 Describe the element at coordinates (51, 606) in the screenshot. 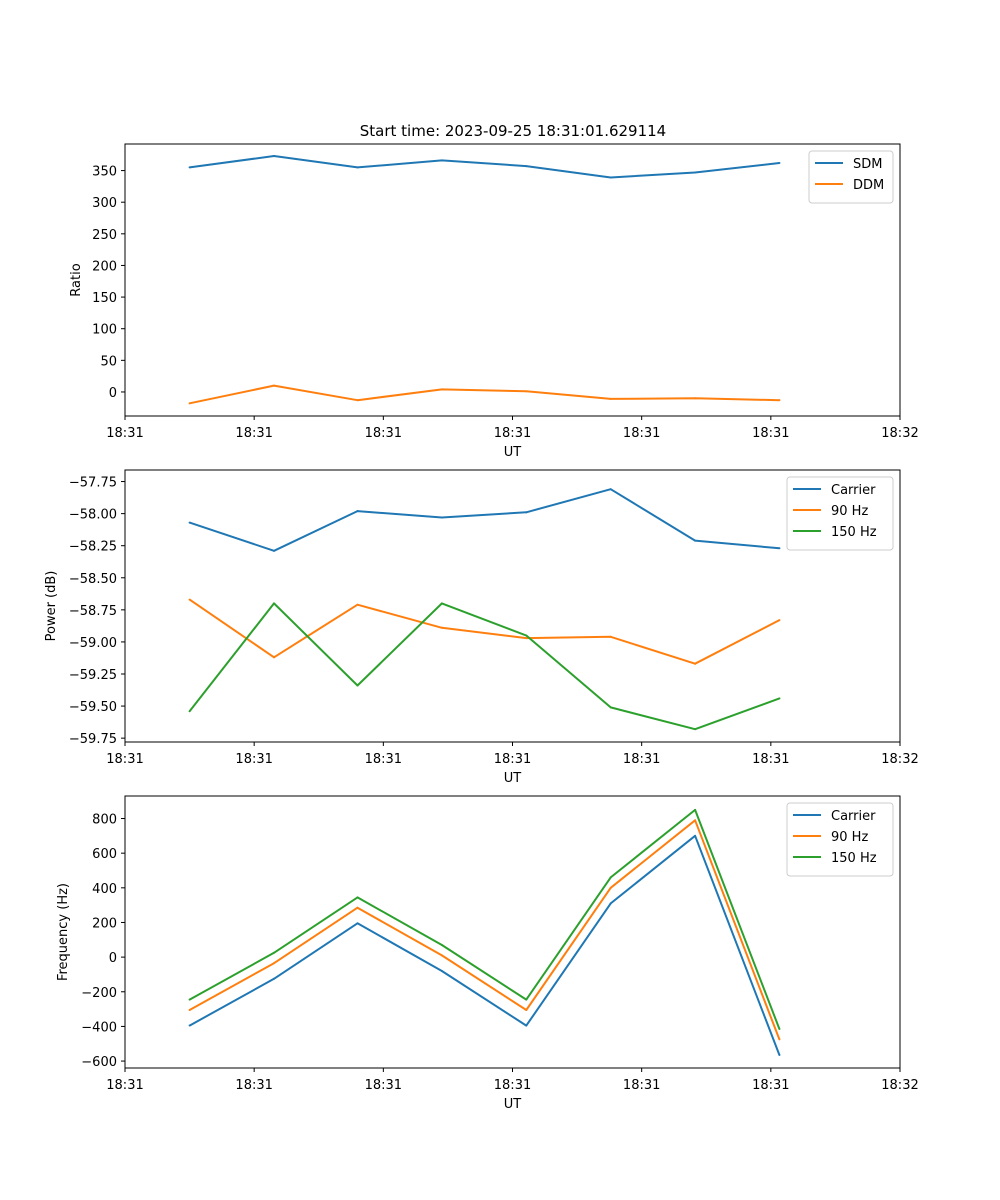

I see `y-axis-label: Power (dB)` at that location.